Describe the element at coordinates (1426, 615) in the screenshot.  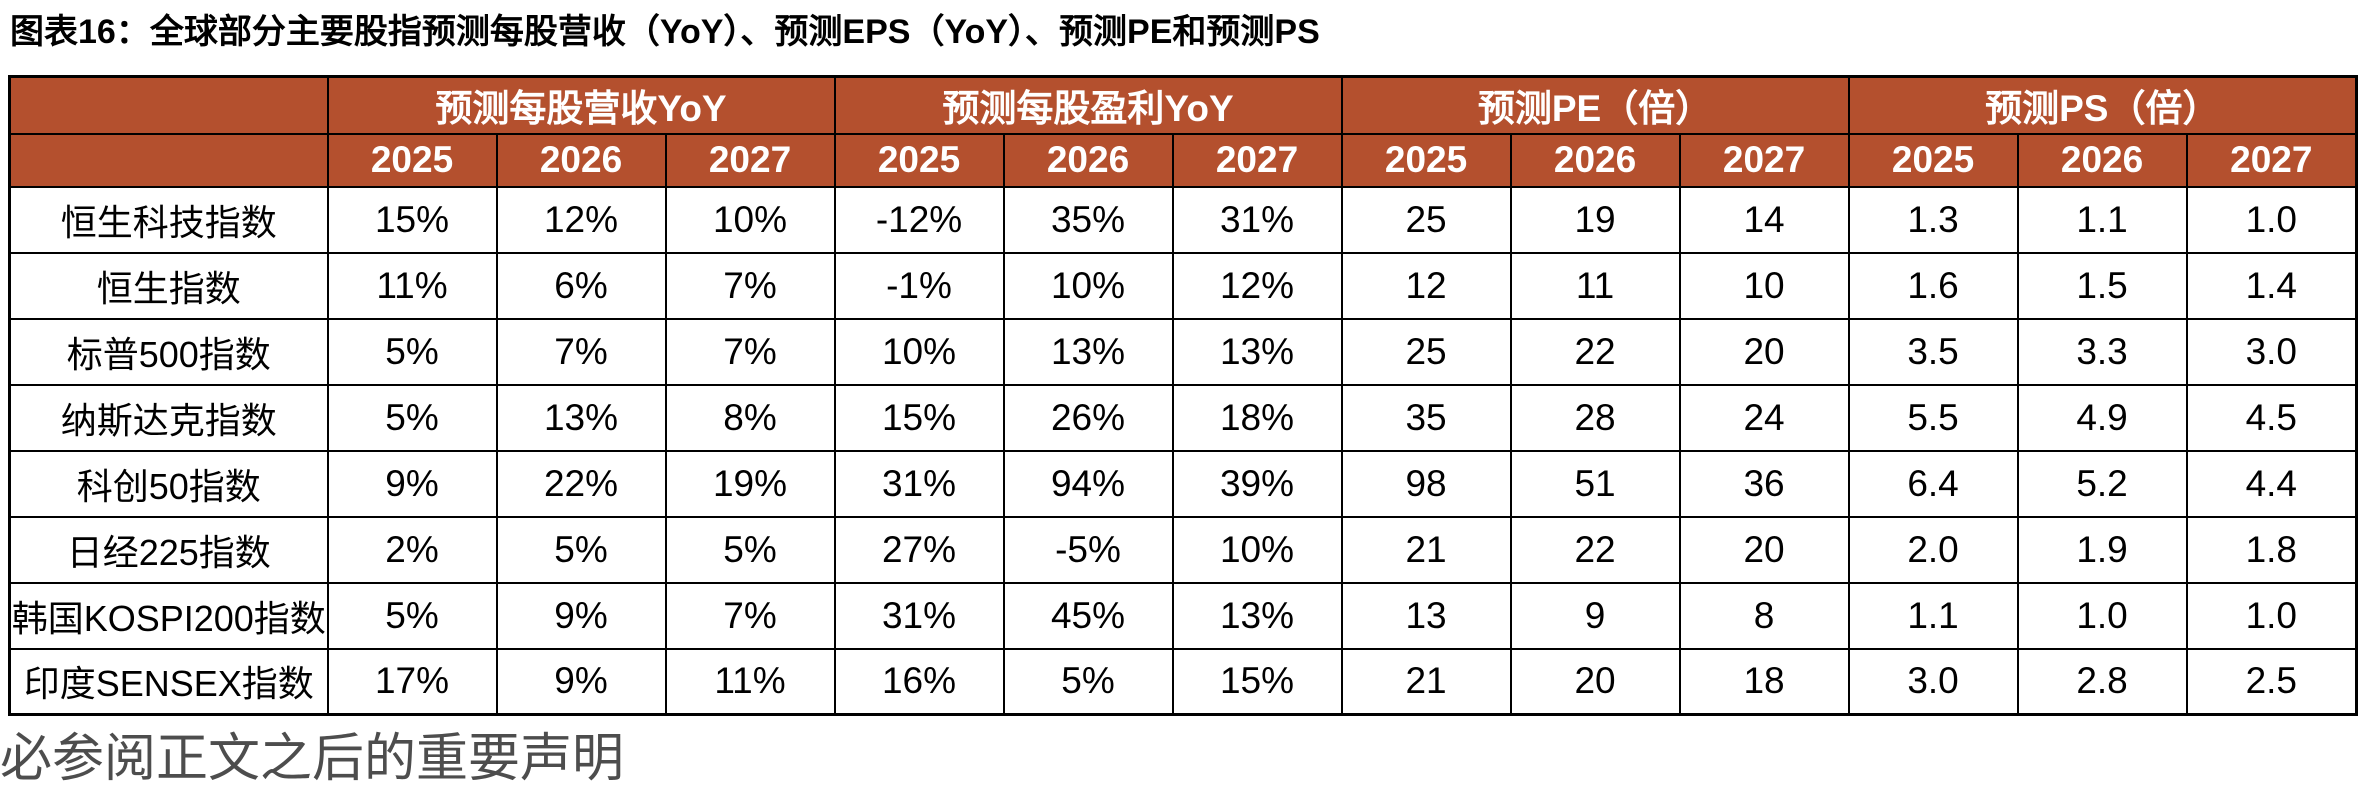
I see `table-cell: 13` at that location.